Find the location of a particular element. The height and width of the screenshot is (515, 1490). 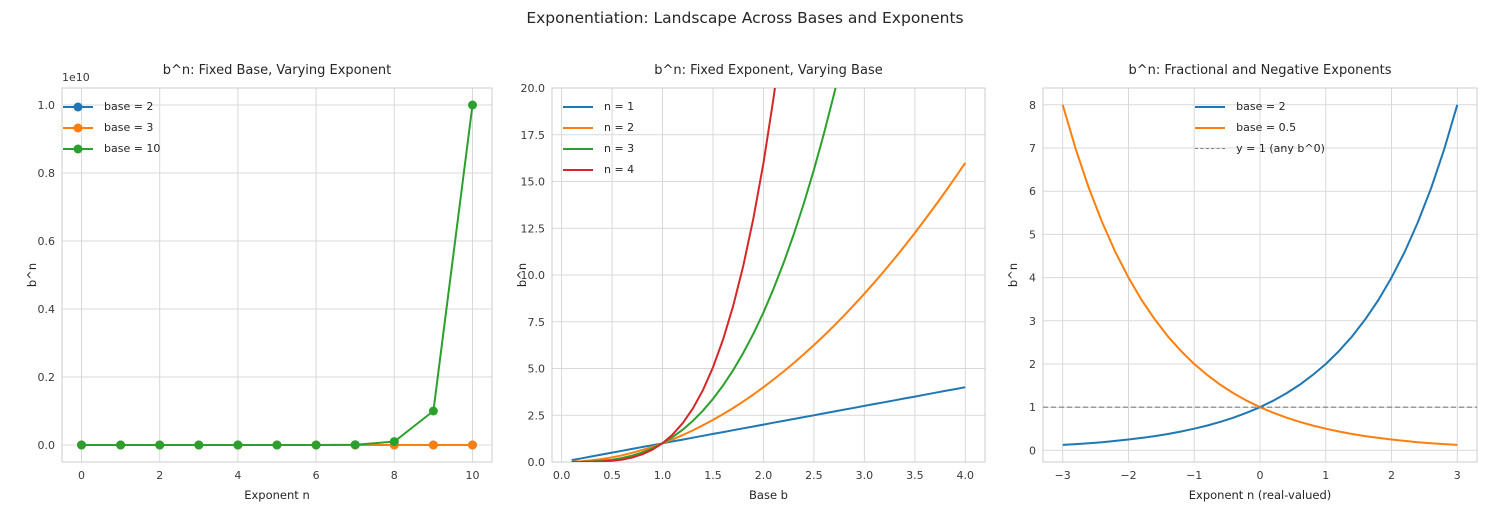

legend: n = 1 n = 2 n = 3 n = 4 is located at coordinates (598, 138).